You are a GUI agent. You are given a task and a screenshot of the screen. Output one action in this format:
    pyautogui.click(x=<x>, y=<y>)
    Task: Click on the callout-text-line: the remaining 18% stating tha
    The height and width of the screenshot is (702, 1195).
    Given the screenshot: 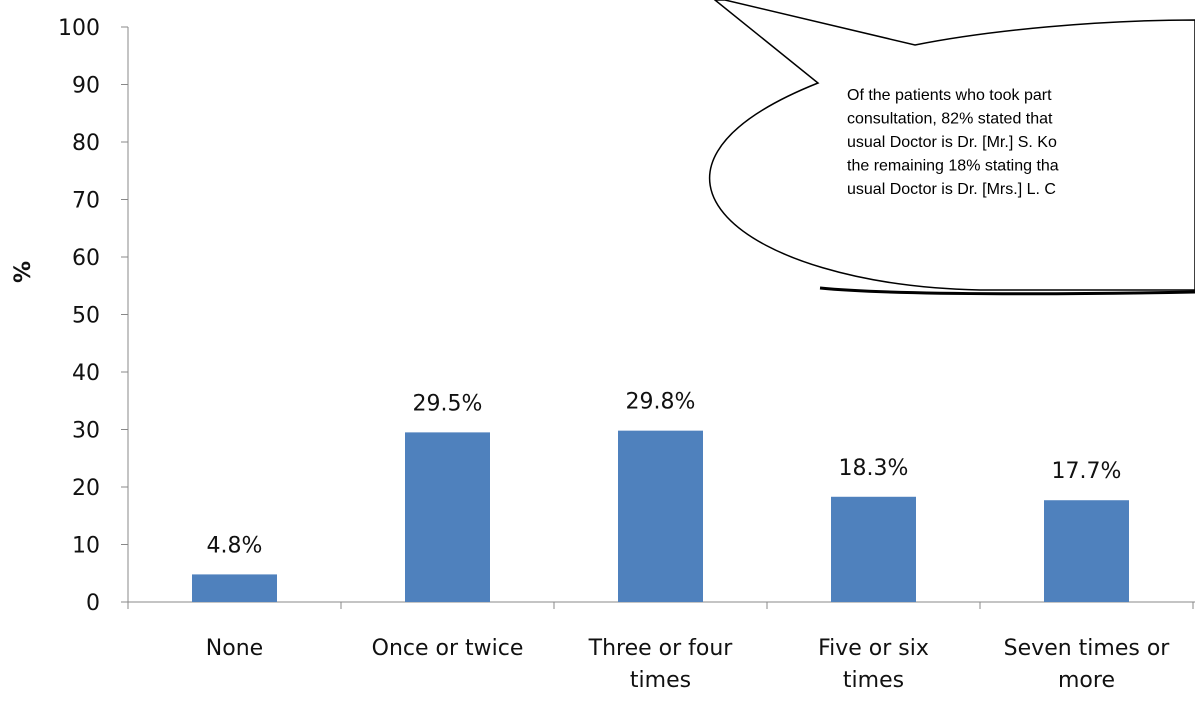 What is the action you would take?
    pyautogui.click(x=953, y=166)
    